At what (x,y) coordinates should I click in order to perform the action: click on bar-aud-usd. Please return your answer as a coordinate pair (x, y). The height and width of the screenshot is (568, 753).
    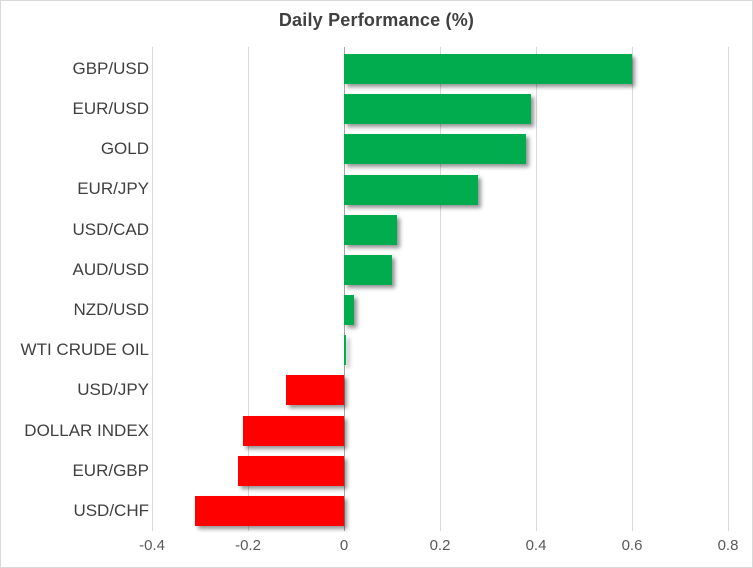
    Looking at the image, I should click on (368, 270).